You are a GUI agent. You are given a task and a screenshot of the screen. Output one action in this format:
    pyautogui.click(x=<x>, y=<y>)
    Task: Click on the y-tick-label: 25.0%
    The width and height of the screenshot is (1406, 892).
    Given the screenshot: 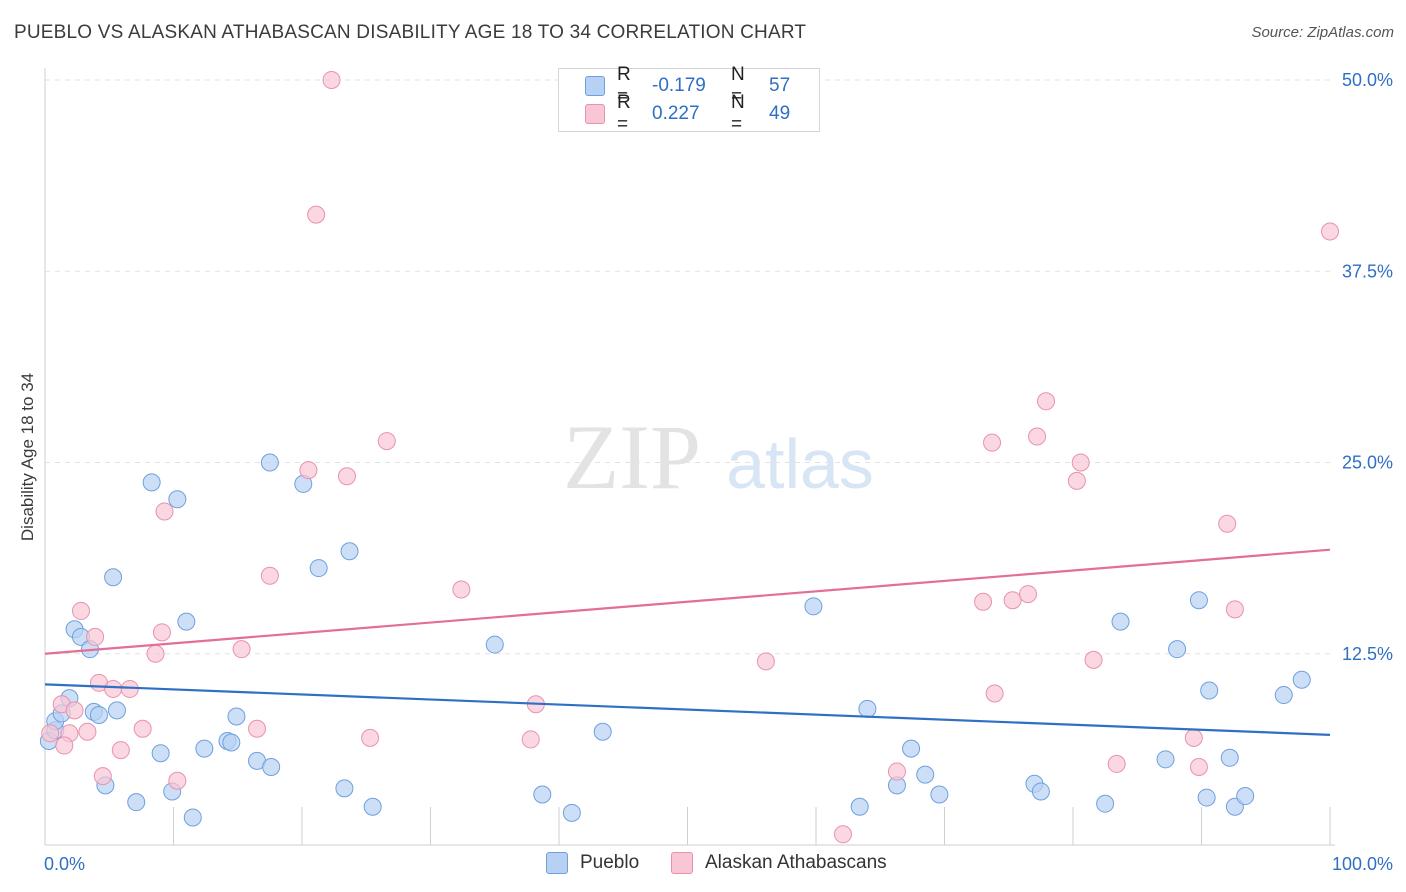 What is the action you would take?
    pyautogui.click(x=1367, y=463)
    